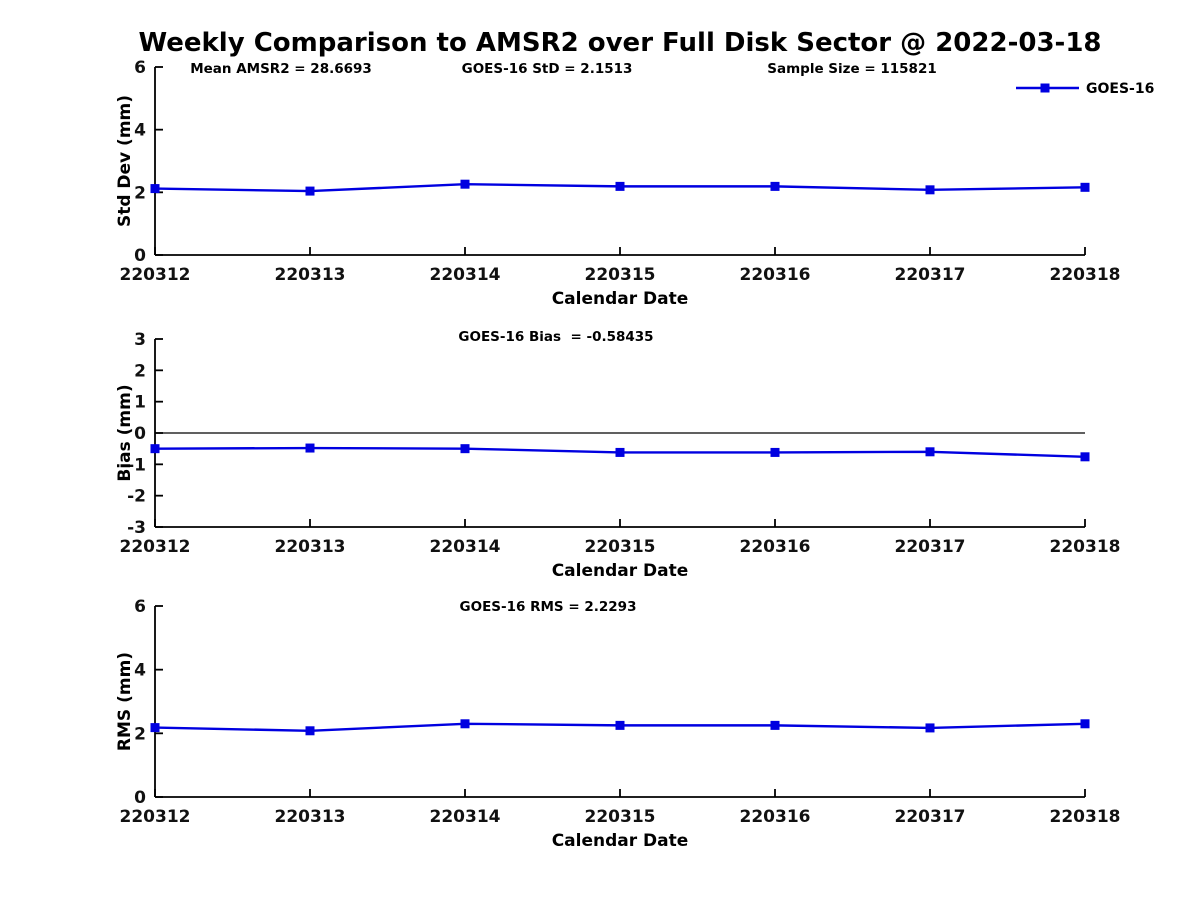 Image resolution: width=1200 pixels, height=900 pixels. Describe the element at coordinates (1045, 88) in the screenshot. I see `legend-marker` at that location.